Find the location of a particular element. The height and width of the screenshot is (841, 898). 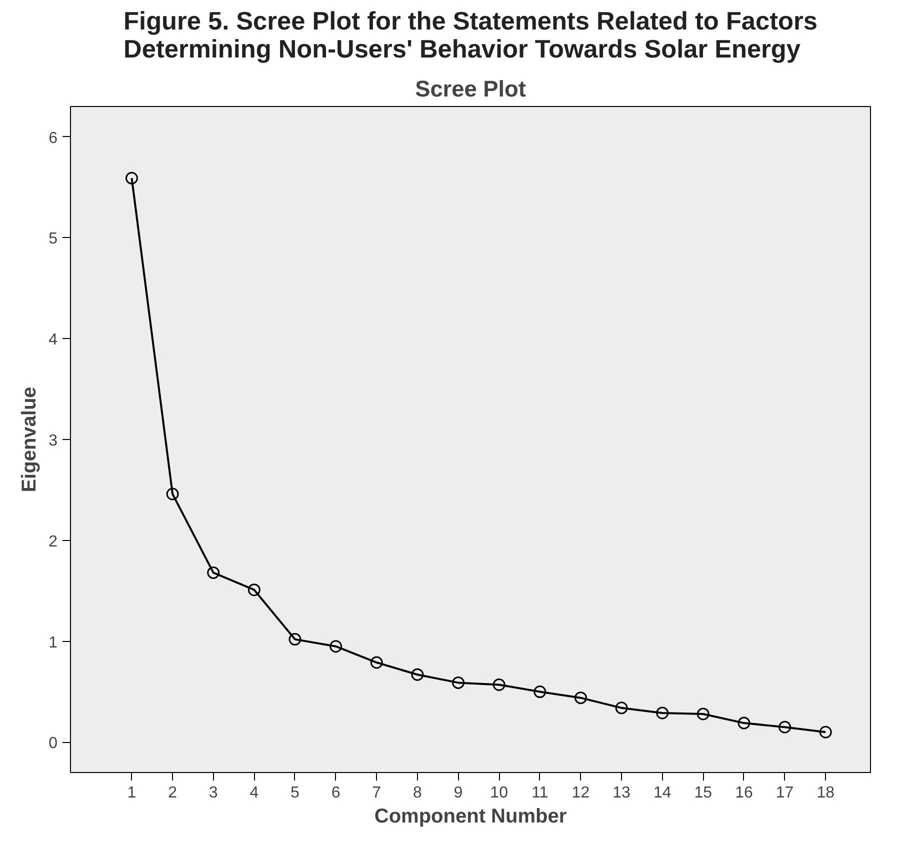

y-tick-label: 3 is located at coordinates (53, 441).